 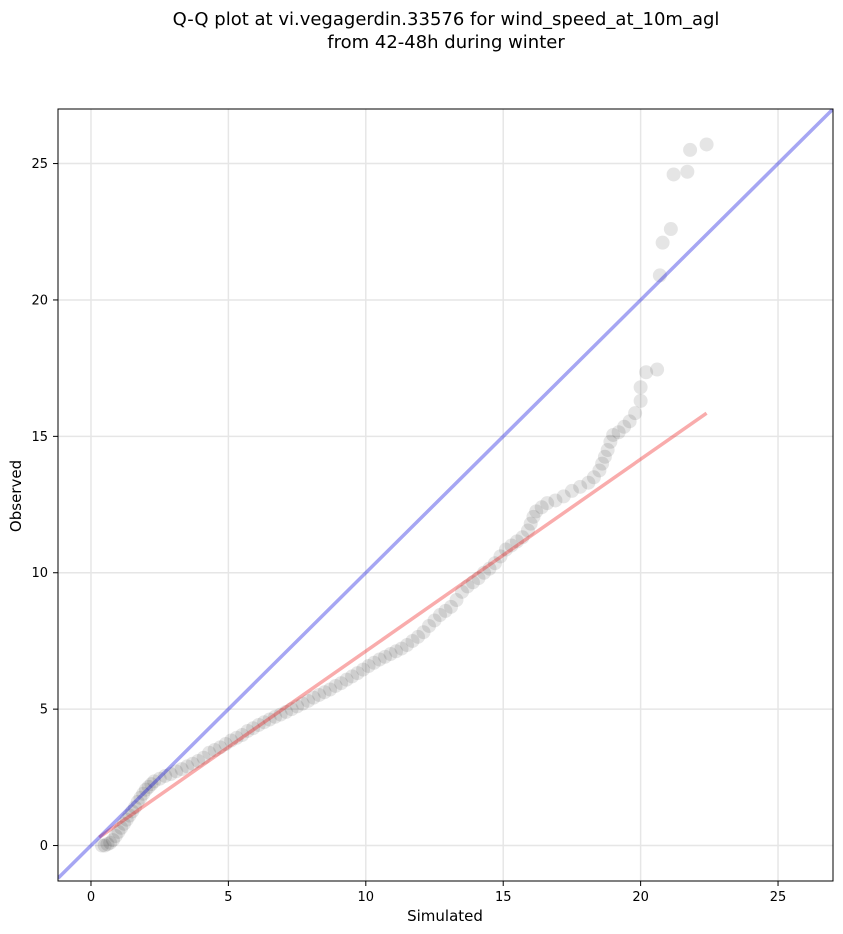 I want to click on x-tick-label: 15, so click(x=503, y=897).